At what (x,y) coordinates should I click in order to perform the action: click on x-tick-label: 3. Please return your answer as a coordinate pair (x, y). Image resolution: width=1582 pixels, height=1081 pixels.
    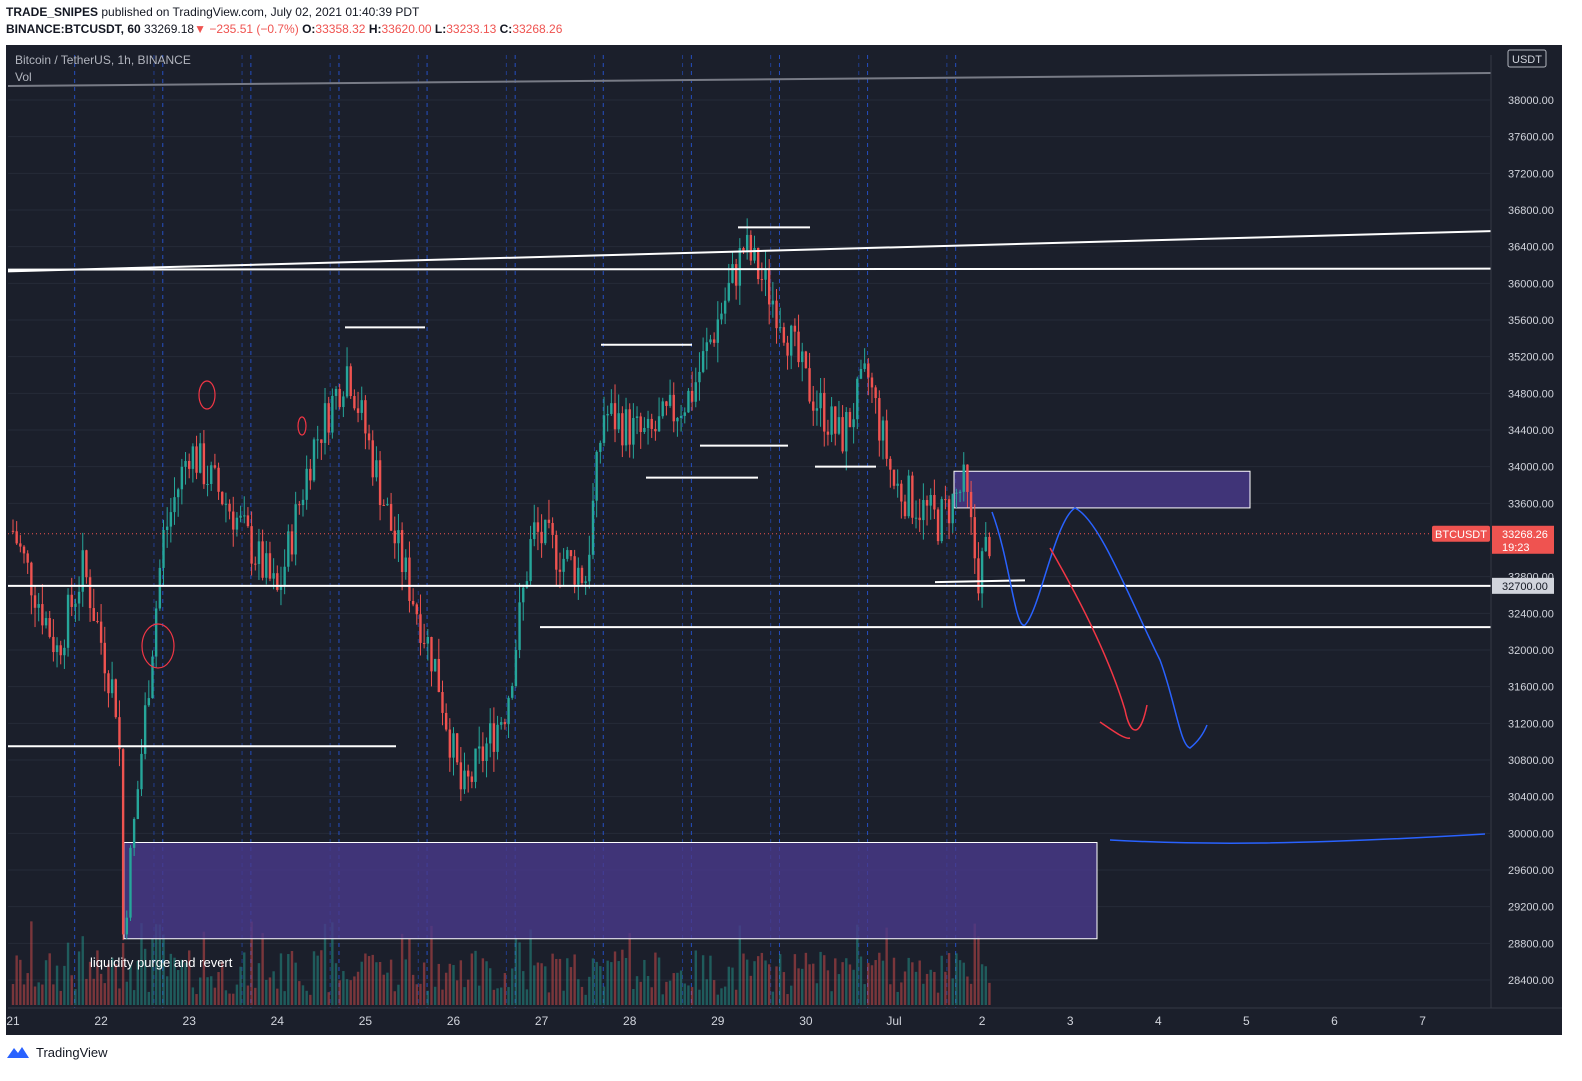
    Looking at the image, I should click on (1070, 1021).